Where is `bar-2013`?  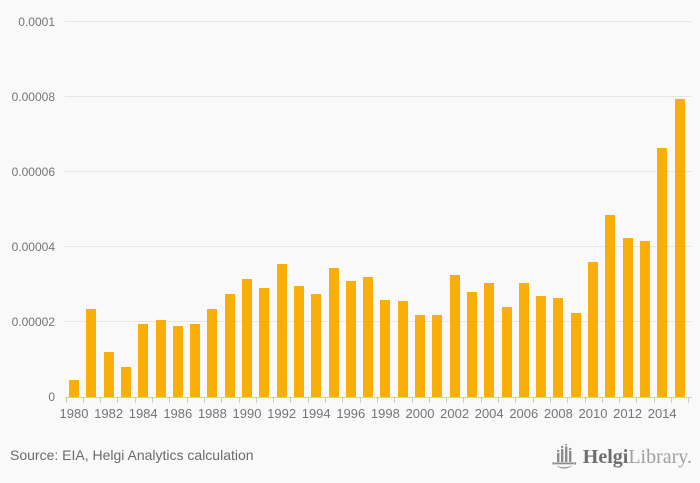 bar-2013 is located at coordinates (644, 319).